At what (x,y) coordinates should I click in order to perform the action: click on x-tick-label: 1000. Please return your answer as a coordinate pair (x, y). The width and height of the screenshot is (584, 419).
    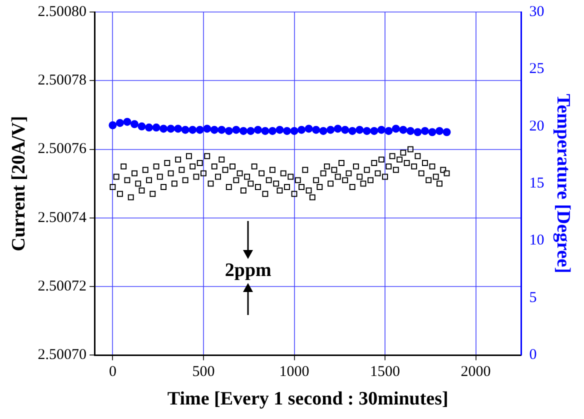
    Looking at the image, I should click on (294, 372).